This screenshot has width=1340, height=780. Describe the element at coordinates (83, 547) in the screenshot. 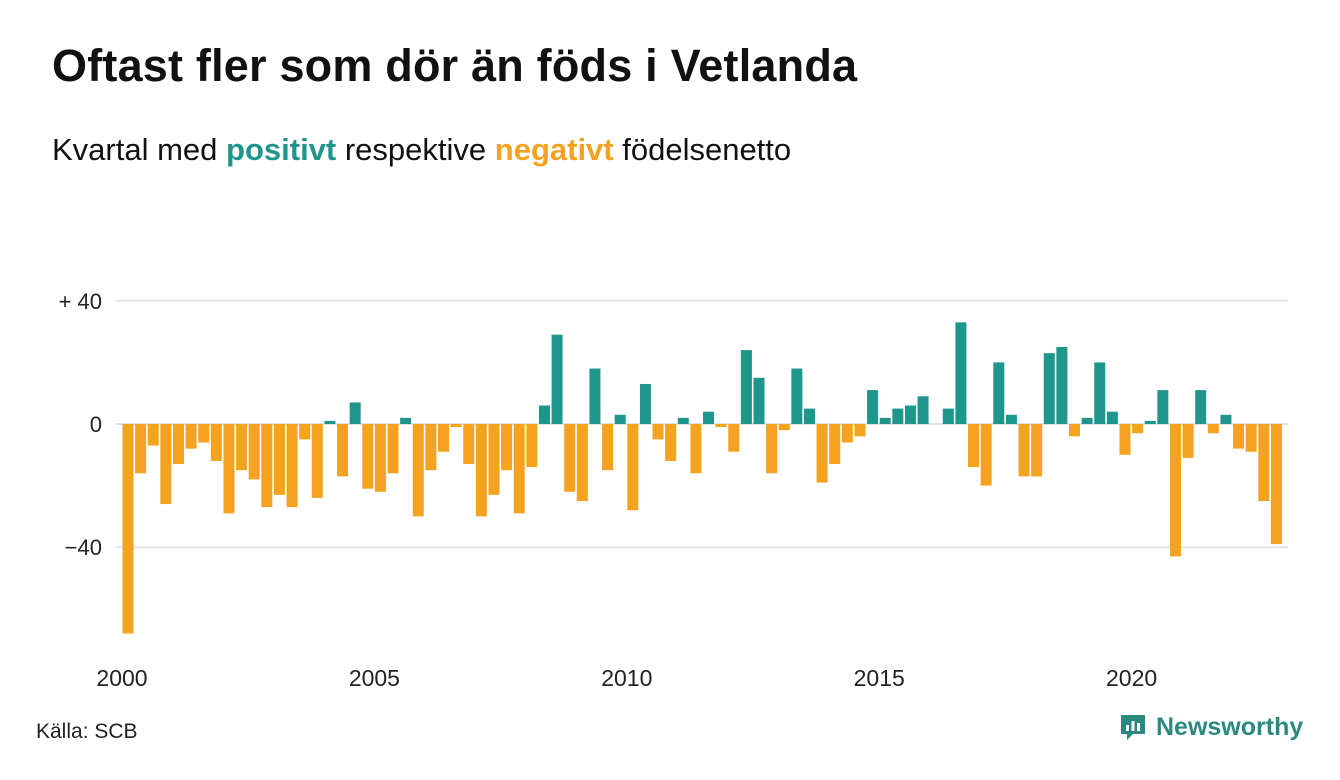

I see `y-tick-label: −40` at that location.